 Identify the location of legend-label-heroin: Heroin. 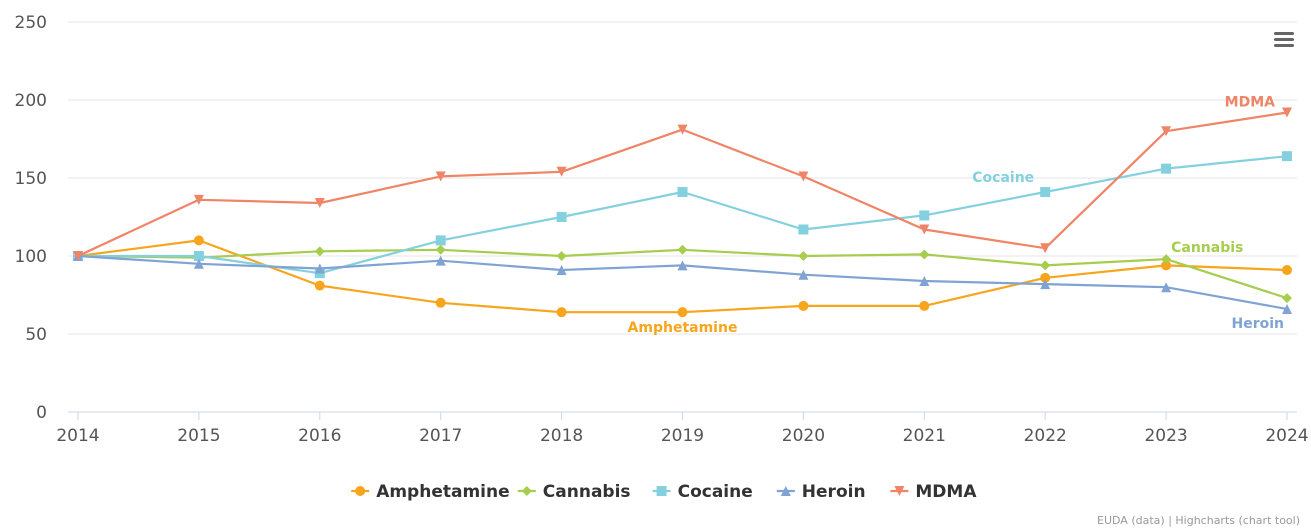
(834, 492).